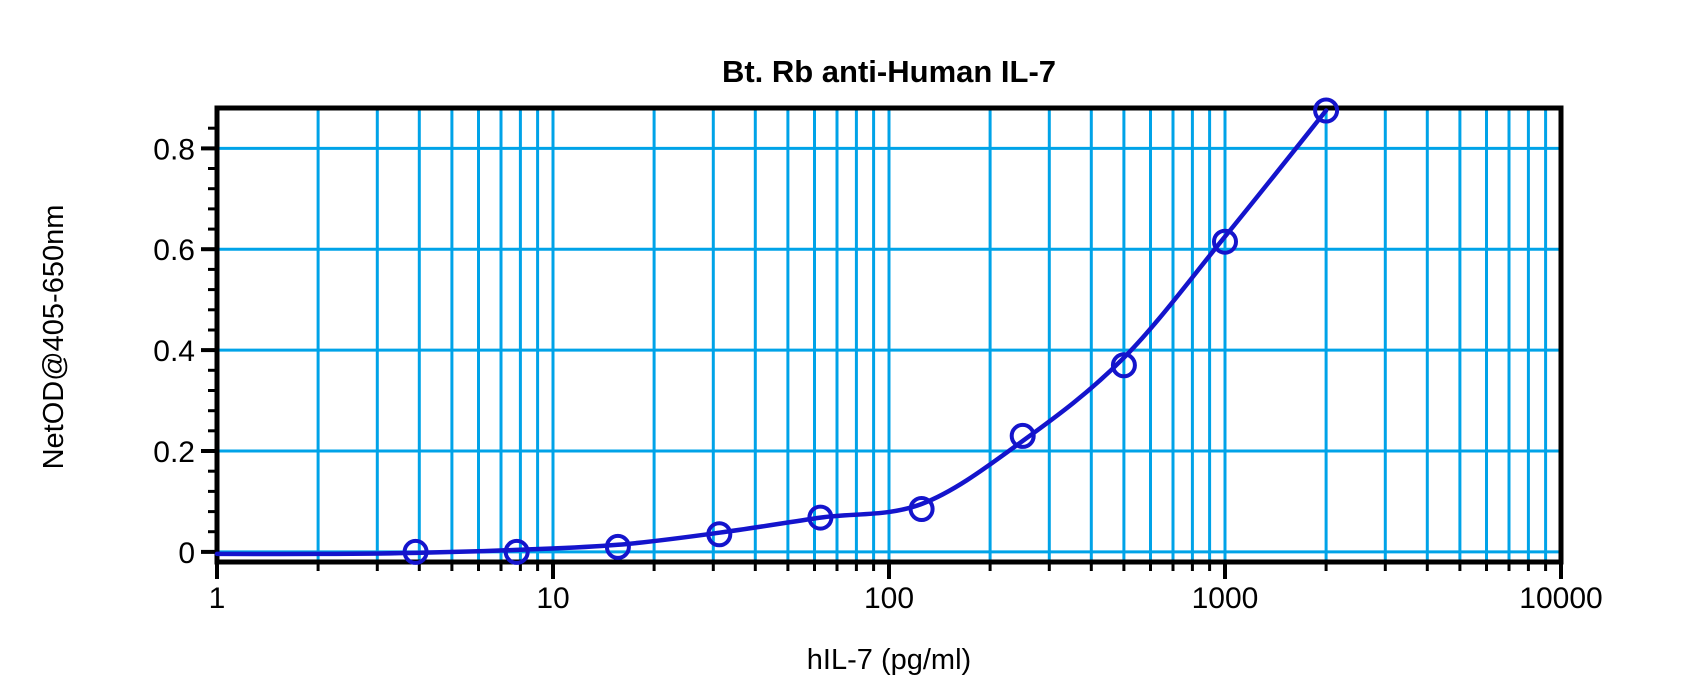  Describe the element at coordinates (1560, 598) in the screenshot. I see `x-tick-label: 10000` at that location.